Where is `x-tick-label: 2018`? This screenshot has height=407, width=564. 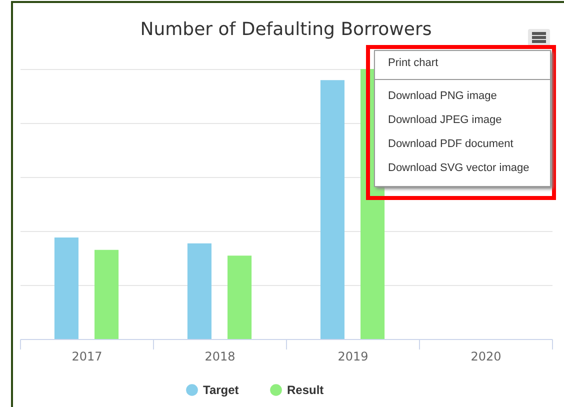
x-tick-label: 2018 is located at coordinates (220, 357).